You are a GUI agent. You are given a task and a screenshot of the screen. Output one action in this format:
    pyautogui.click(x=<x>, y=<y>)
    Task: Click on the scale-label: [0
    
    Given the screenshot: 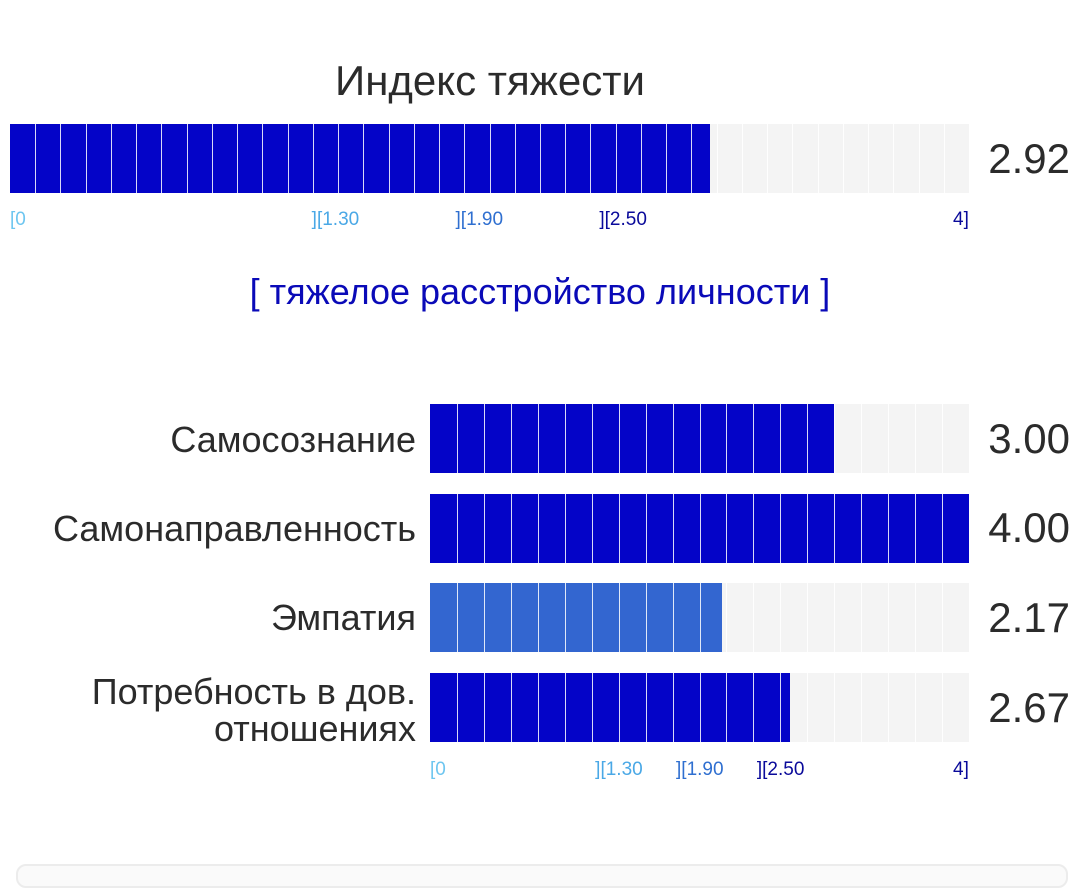 What is the action you would take?
    pyautogui.click(x=438, y=769)
    